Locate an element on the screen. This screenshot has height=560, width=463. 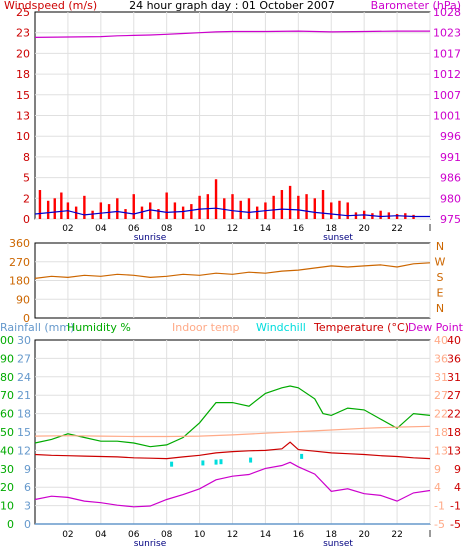
axis-tick-label: 10 is located at coordinates (7, 506).